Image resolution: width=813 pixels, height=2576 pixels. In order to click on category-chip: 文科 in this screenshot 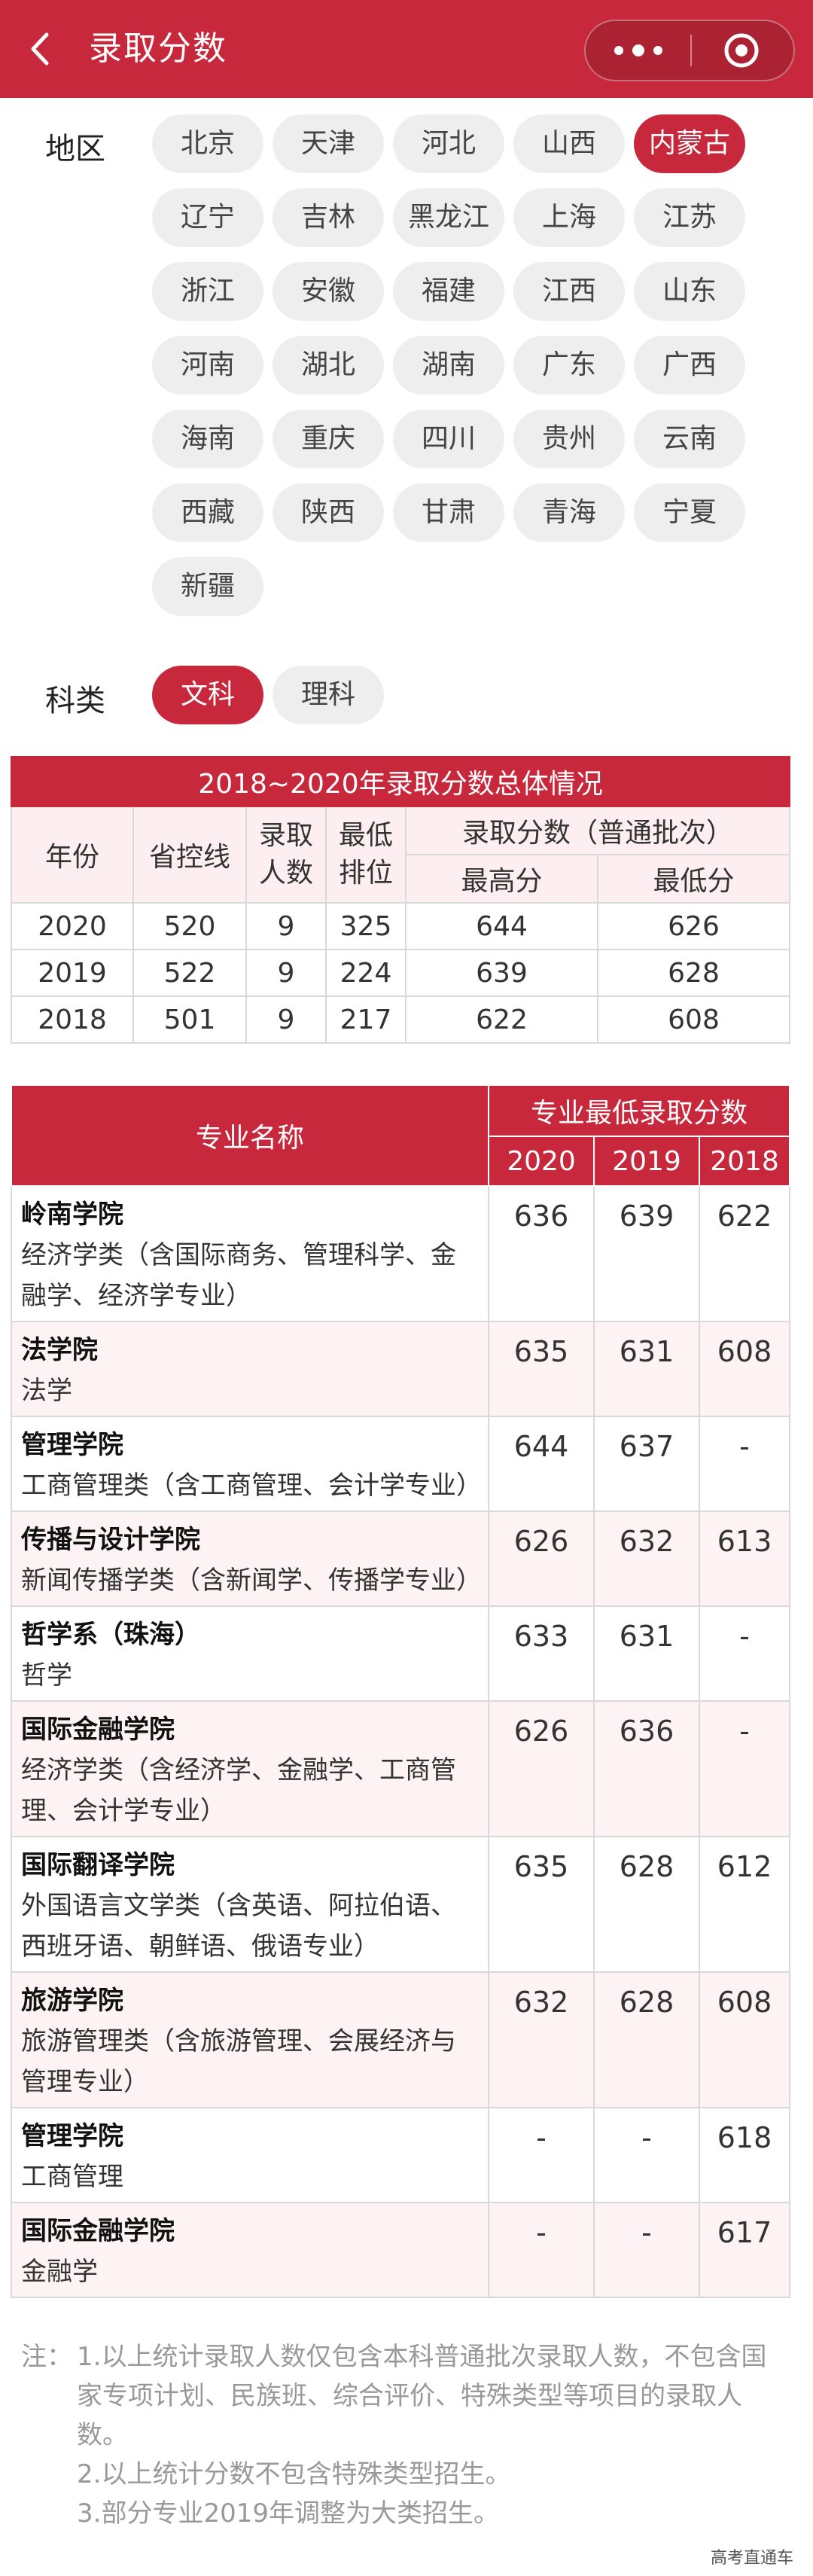, I will do `click(207, 695)`.